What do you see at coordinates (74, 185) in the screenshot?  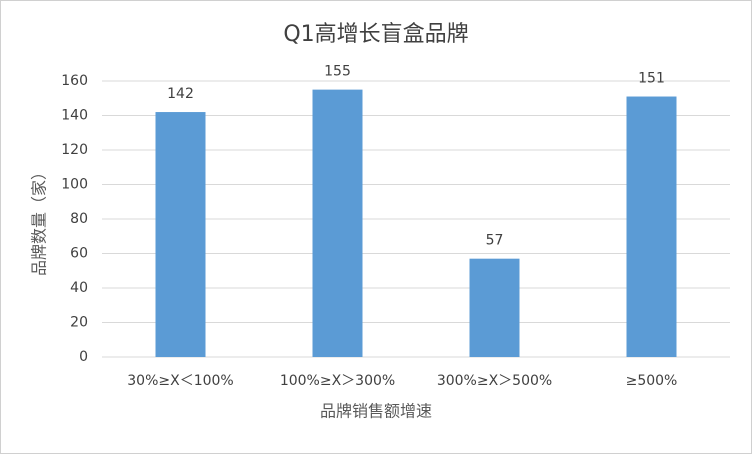 I see `y-tick-label: 100` at bounding box center [74, 185].